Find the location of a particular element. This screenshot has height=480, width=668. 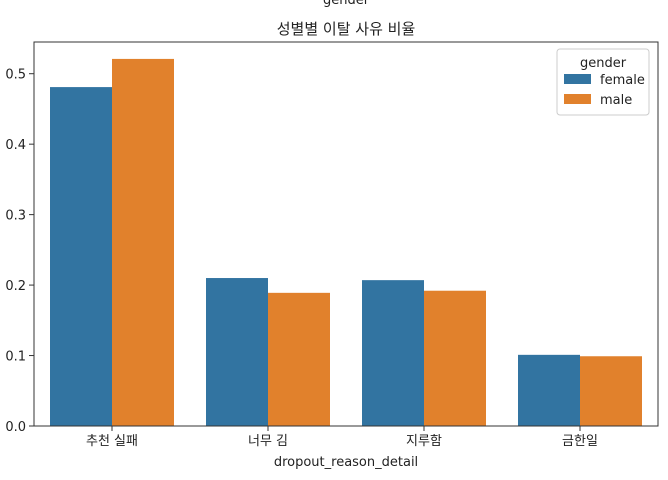

x-axis-label: dropout_reason_detail is located at coordinates (346, 462).